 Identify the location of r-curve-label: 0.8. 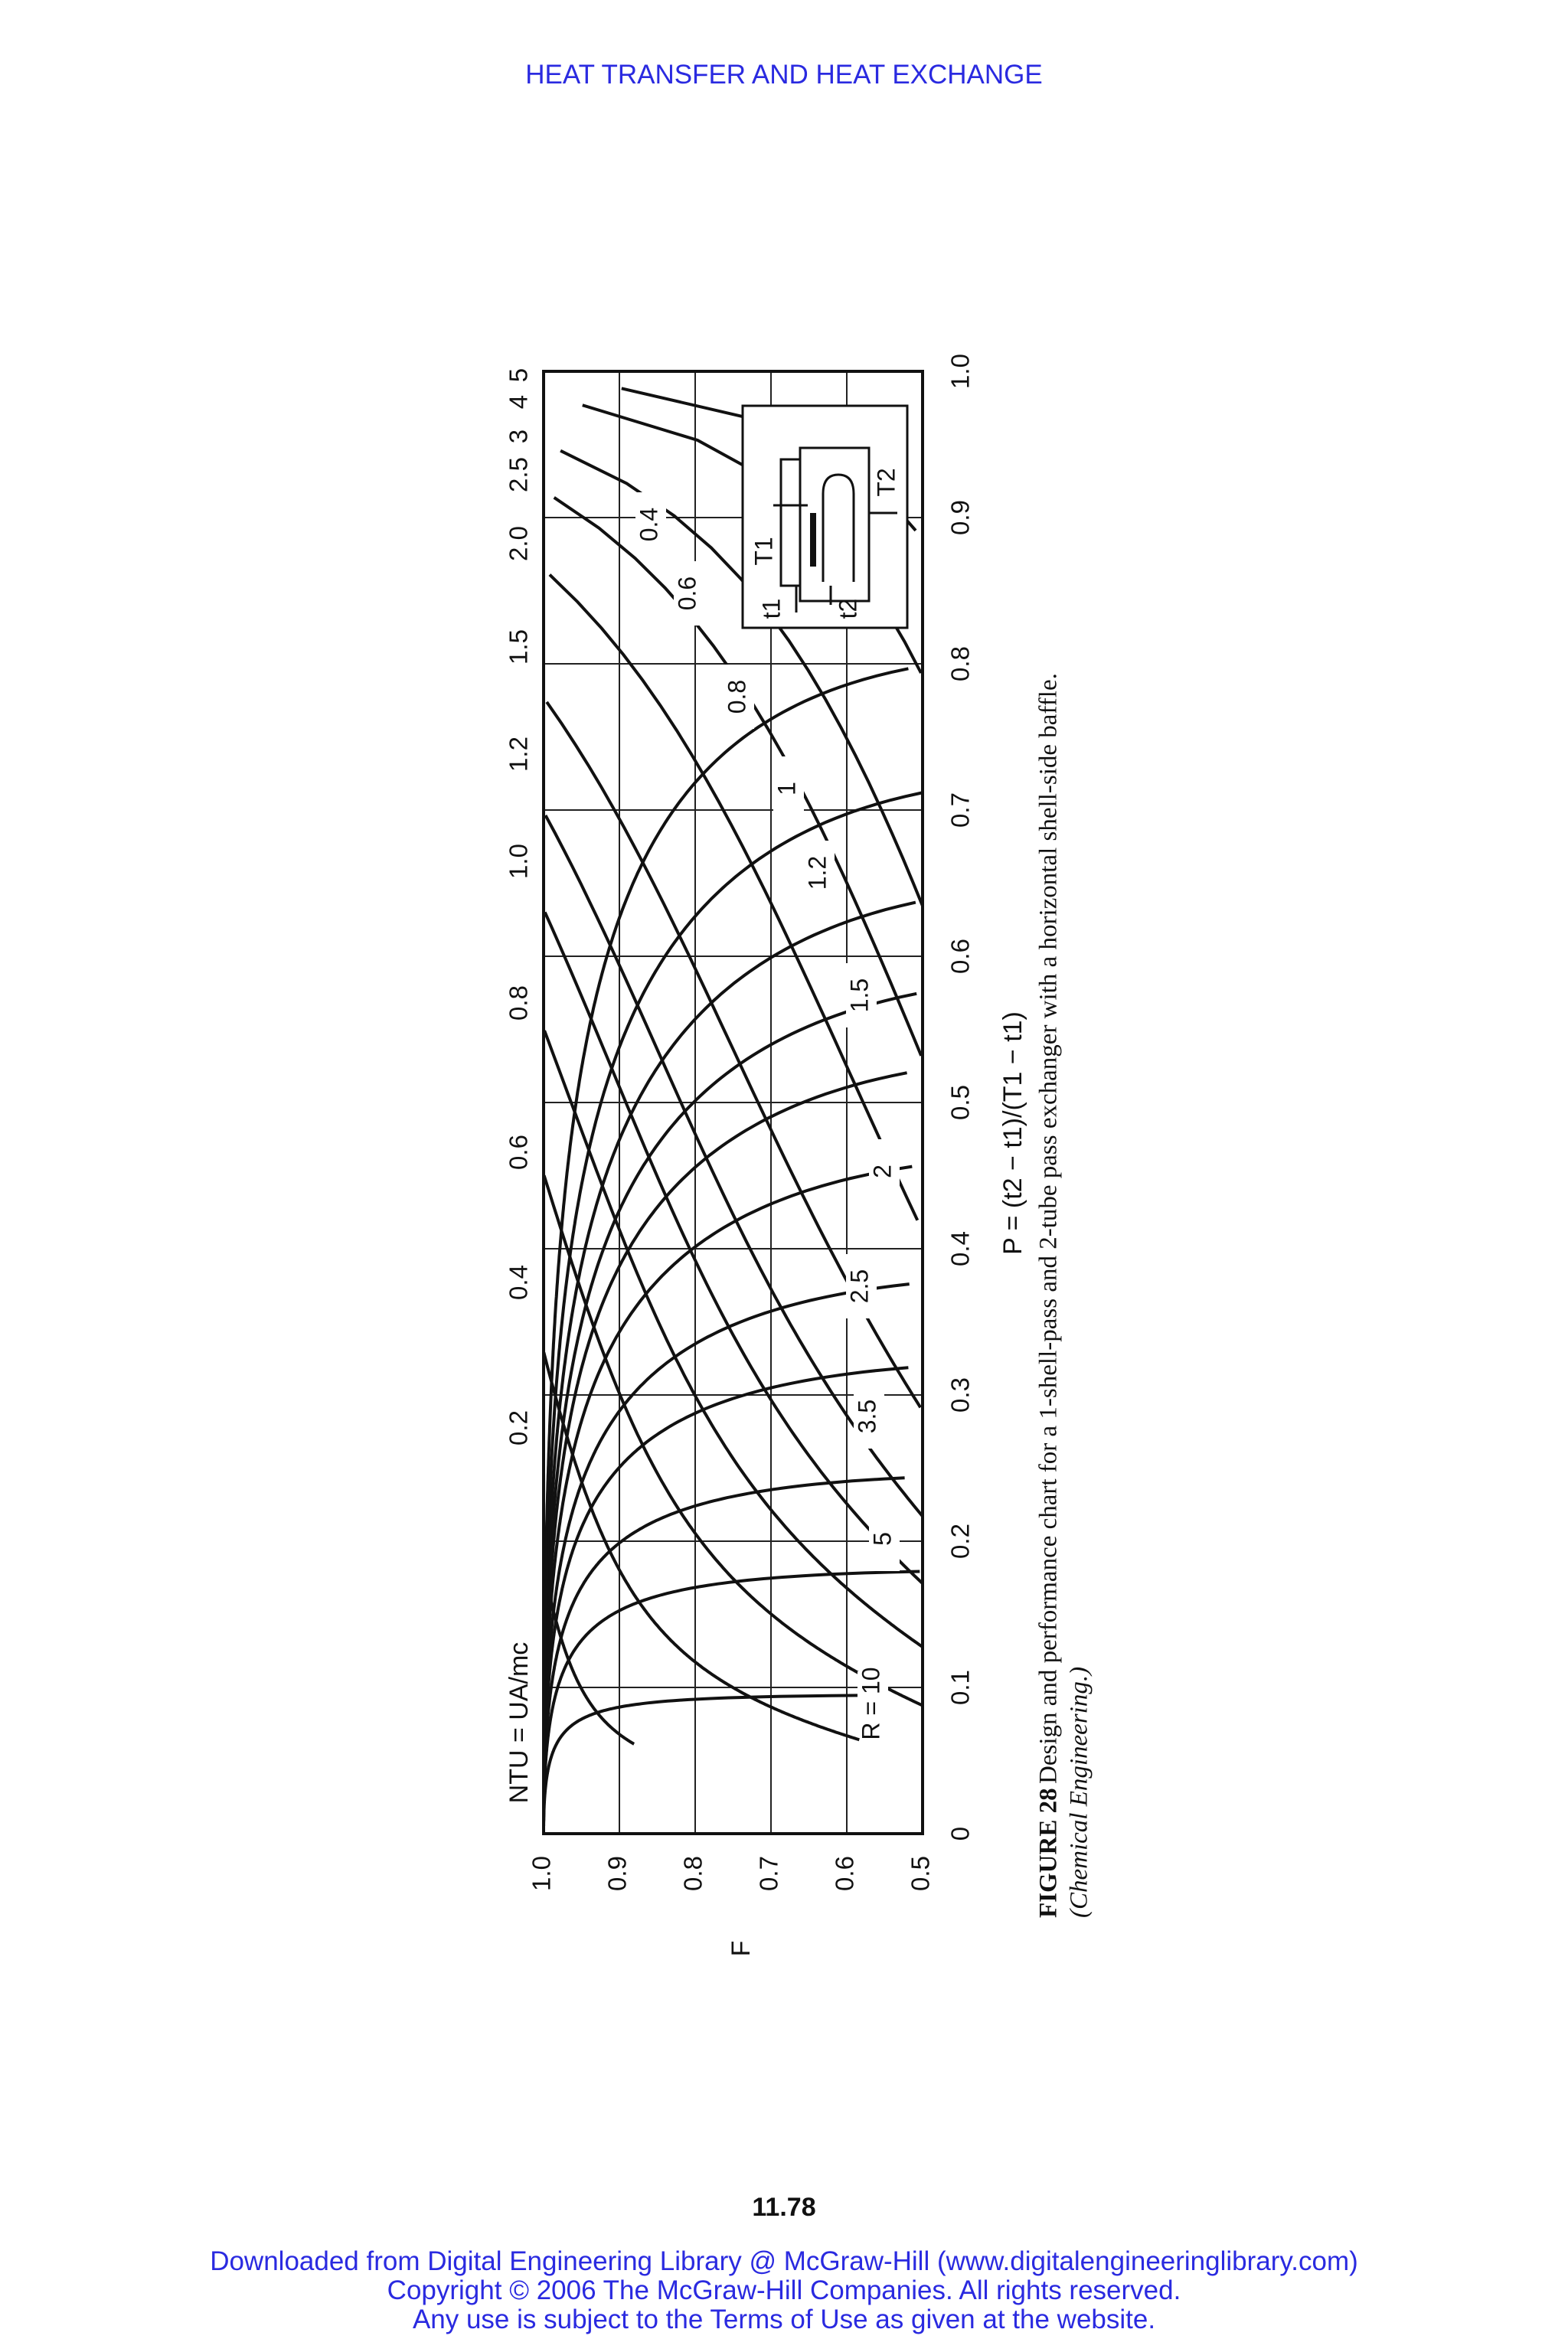
(736, 697).